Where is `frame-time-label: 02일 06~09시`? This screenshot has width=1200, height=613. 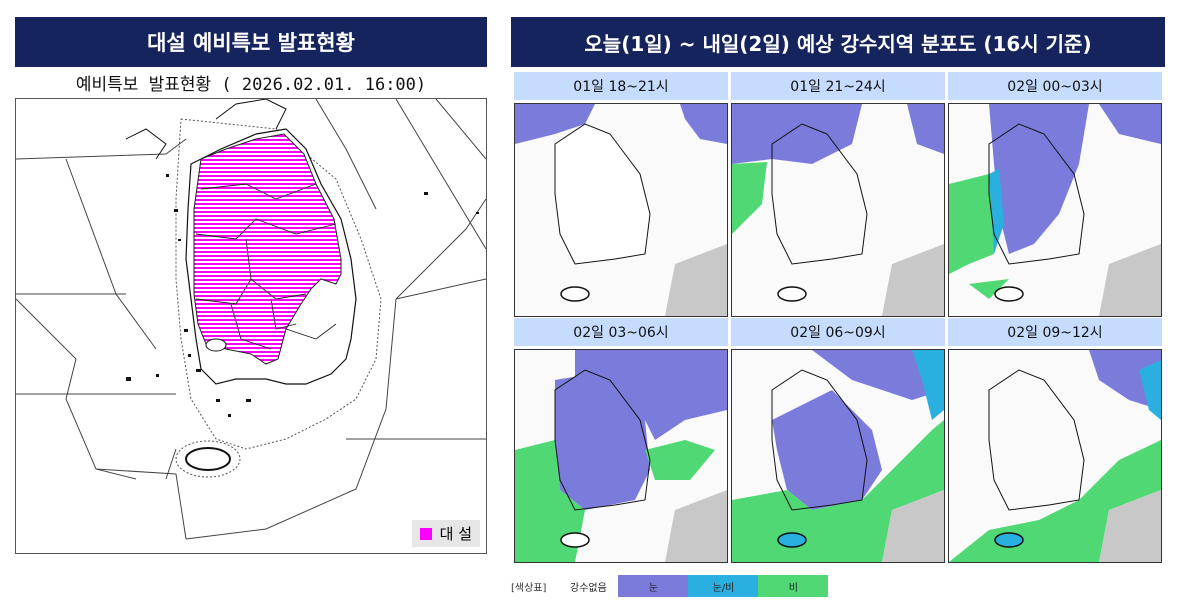
frame-time-label: 02일 06~09시 is located at coordinates (838, 332).